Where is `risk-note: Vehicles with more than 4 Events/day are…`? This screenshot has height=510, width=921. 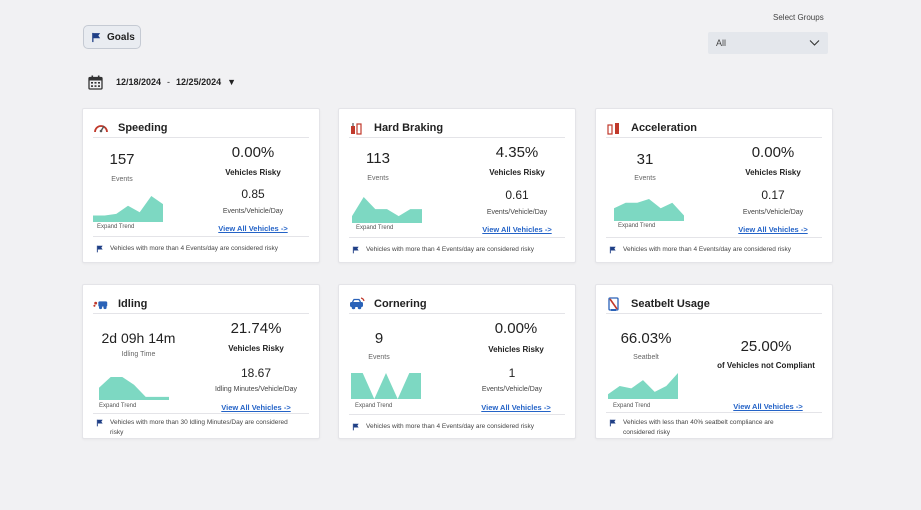 risk-note: Vehicles with more than 4 Events/day are… is located at coordinates (715, 250).